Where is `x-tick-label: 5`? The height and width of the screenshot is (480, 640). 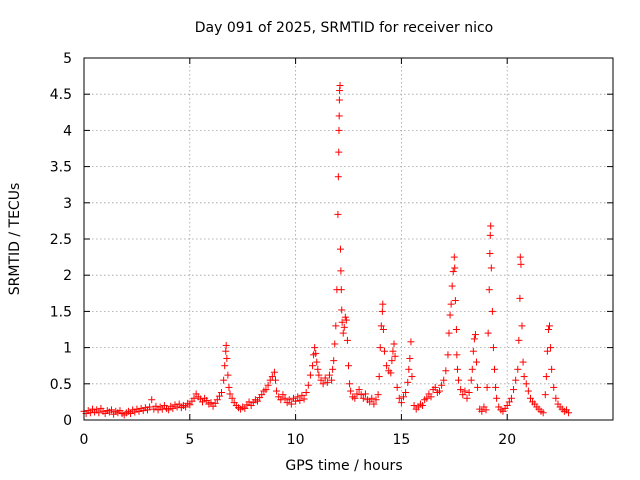 x-tick-label: 5 is located at coordinates (189, 440).